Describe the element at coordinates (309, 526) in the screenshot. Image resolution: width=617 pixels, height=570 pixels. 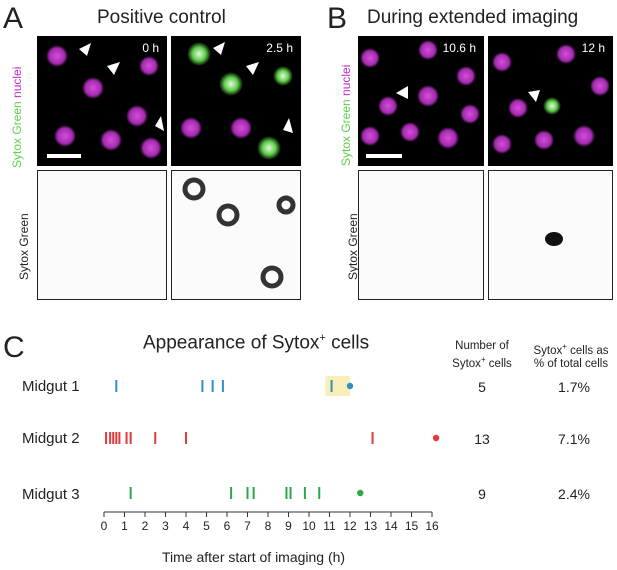
I see `x-tick-label: 10` at that location.